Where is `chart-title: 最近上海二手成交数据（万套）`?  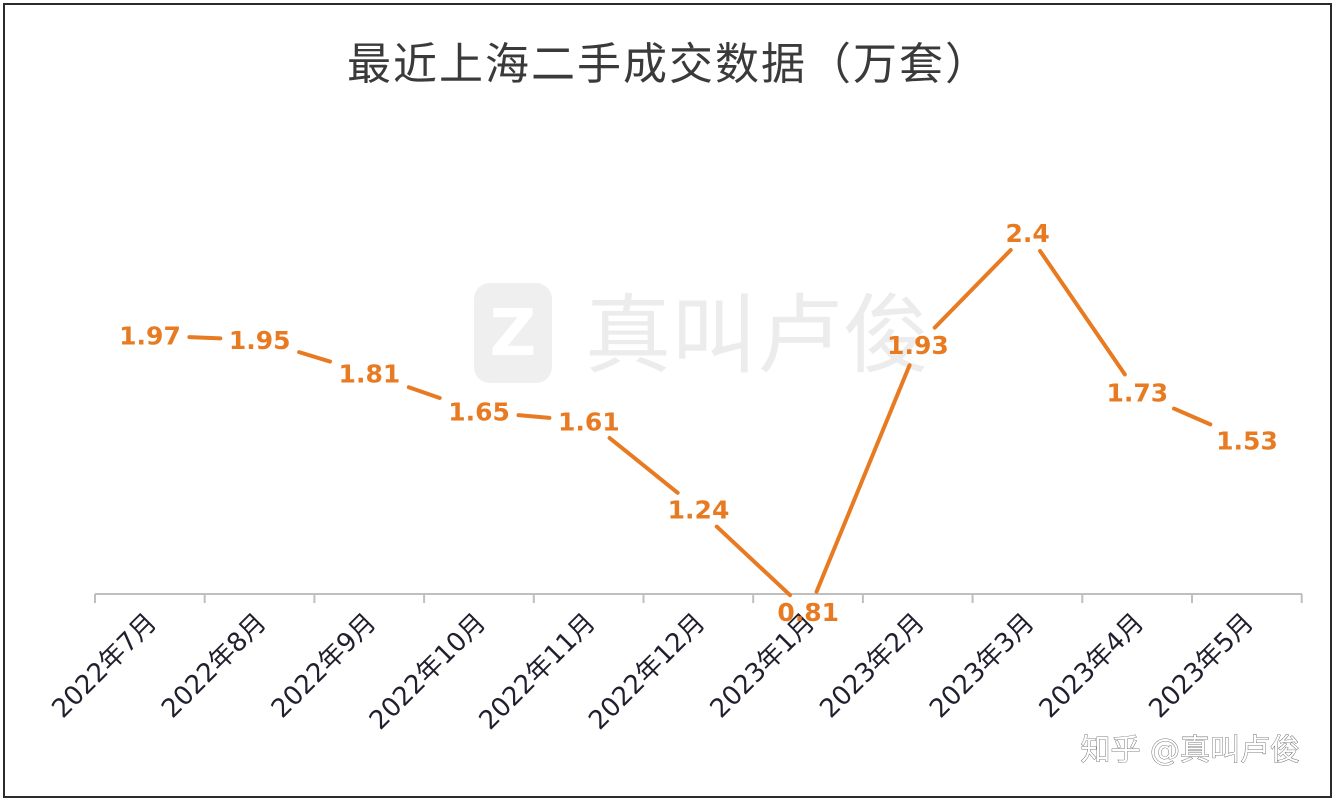 chart-title: 最近上海二手成交数据（万套） is located at coordinates (669, 64).